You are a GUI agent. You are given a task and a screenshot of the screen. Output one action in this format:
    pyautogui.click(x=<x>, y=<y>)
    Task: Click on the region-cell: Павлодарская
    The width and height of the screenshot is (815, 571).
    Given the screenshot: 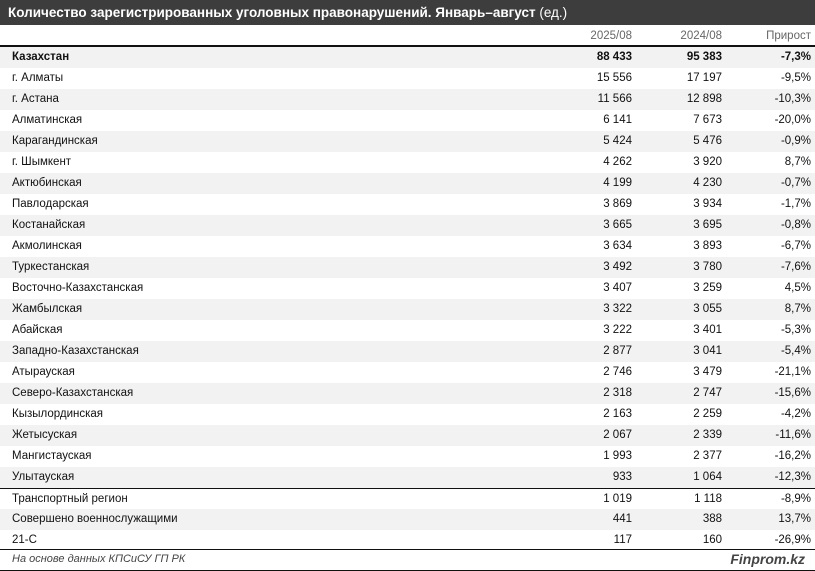 What is the action you would take?
    pyautogui.click(x=50, y=204)
    